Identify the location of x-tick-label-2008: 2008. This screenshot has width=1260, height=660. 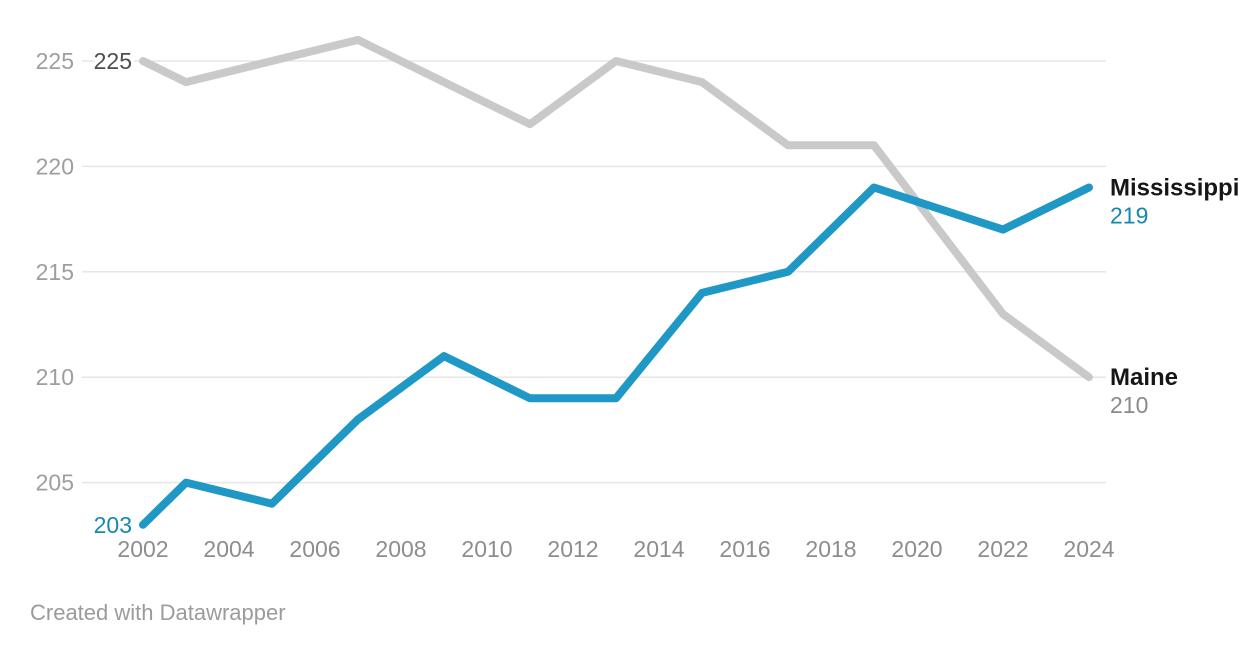
(400, 549).